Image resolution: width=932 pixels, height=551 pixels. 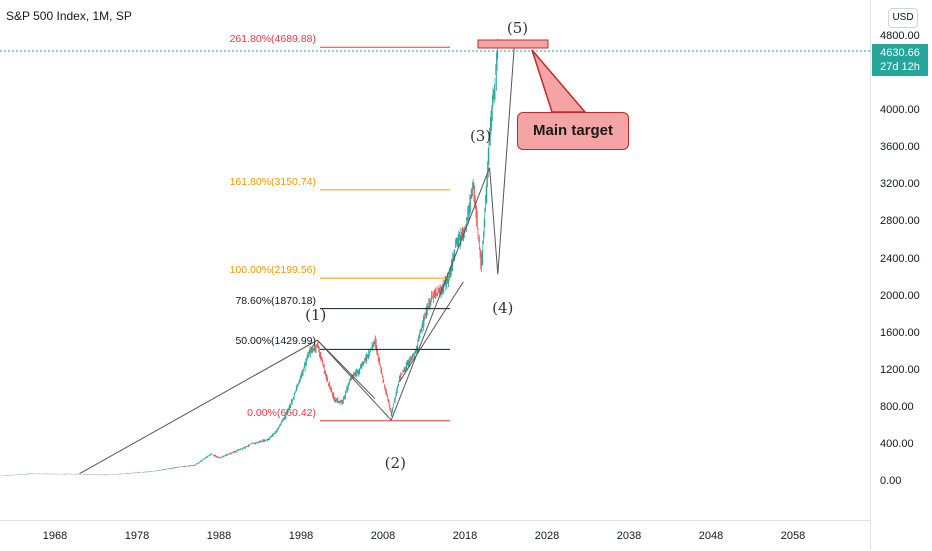 What do you see at coordinates (301, 536) in the screenshot?
I see `x-tick-label: 1998` at bounding box center [301, 536].